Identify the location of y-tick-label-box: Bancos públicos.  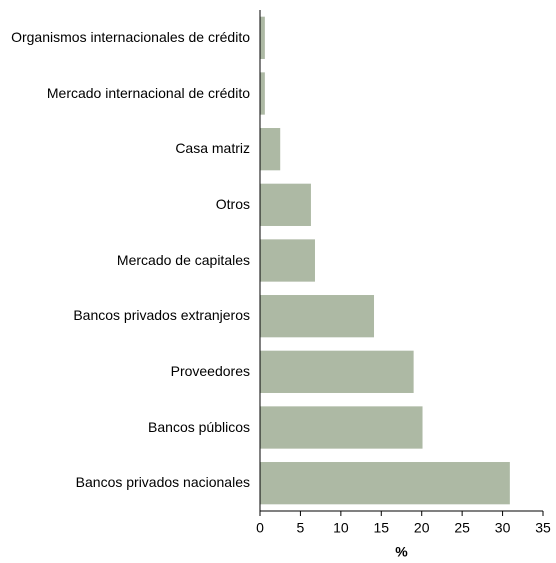
(125, 428).